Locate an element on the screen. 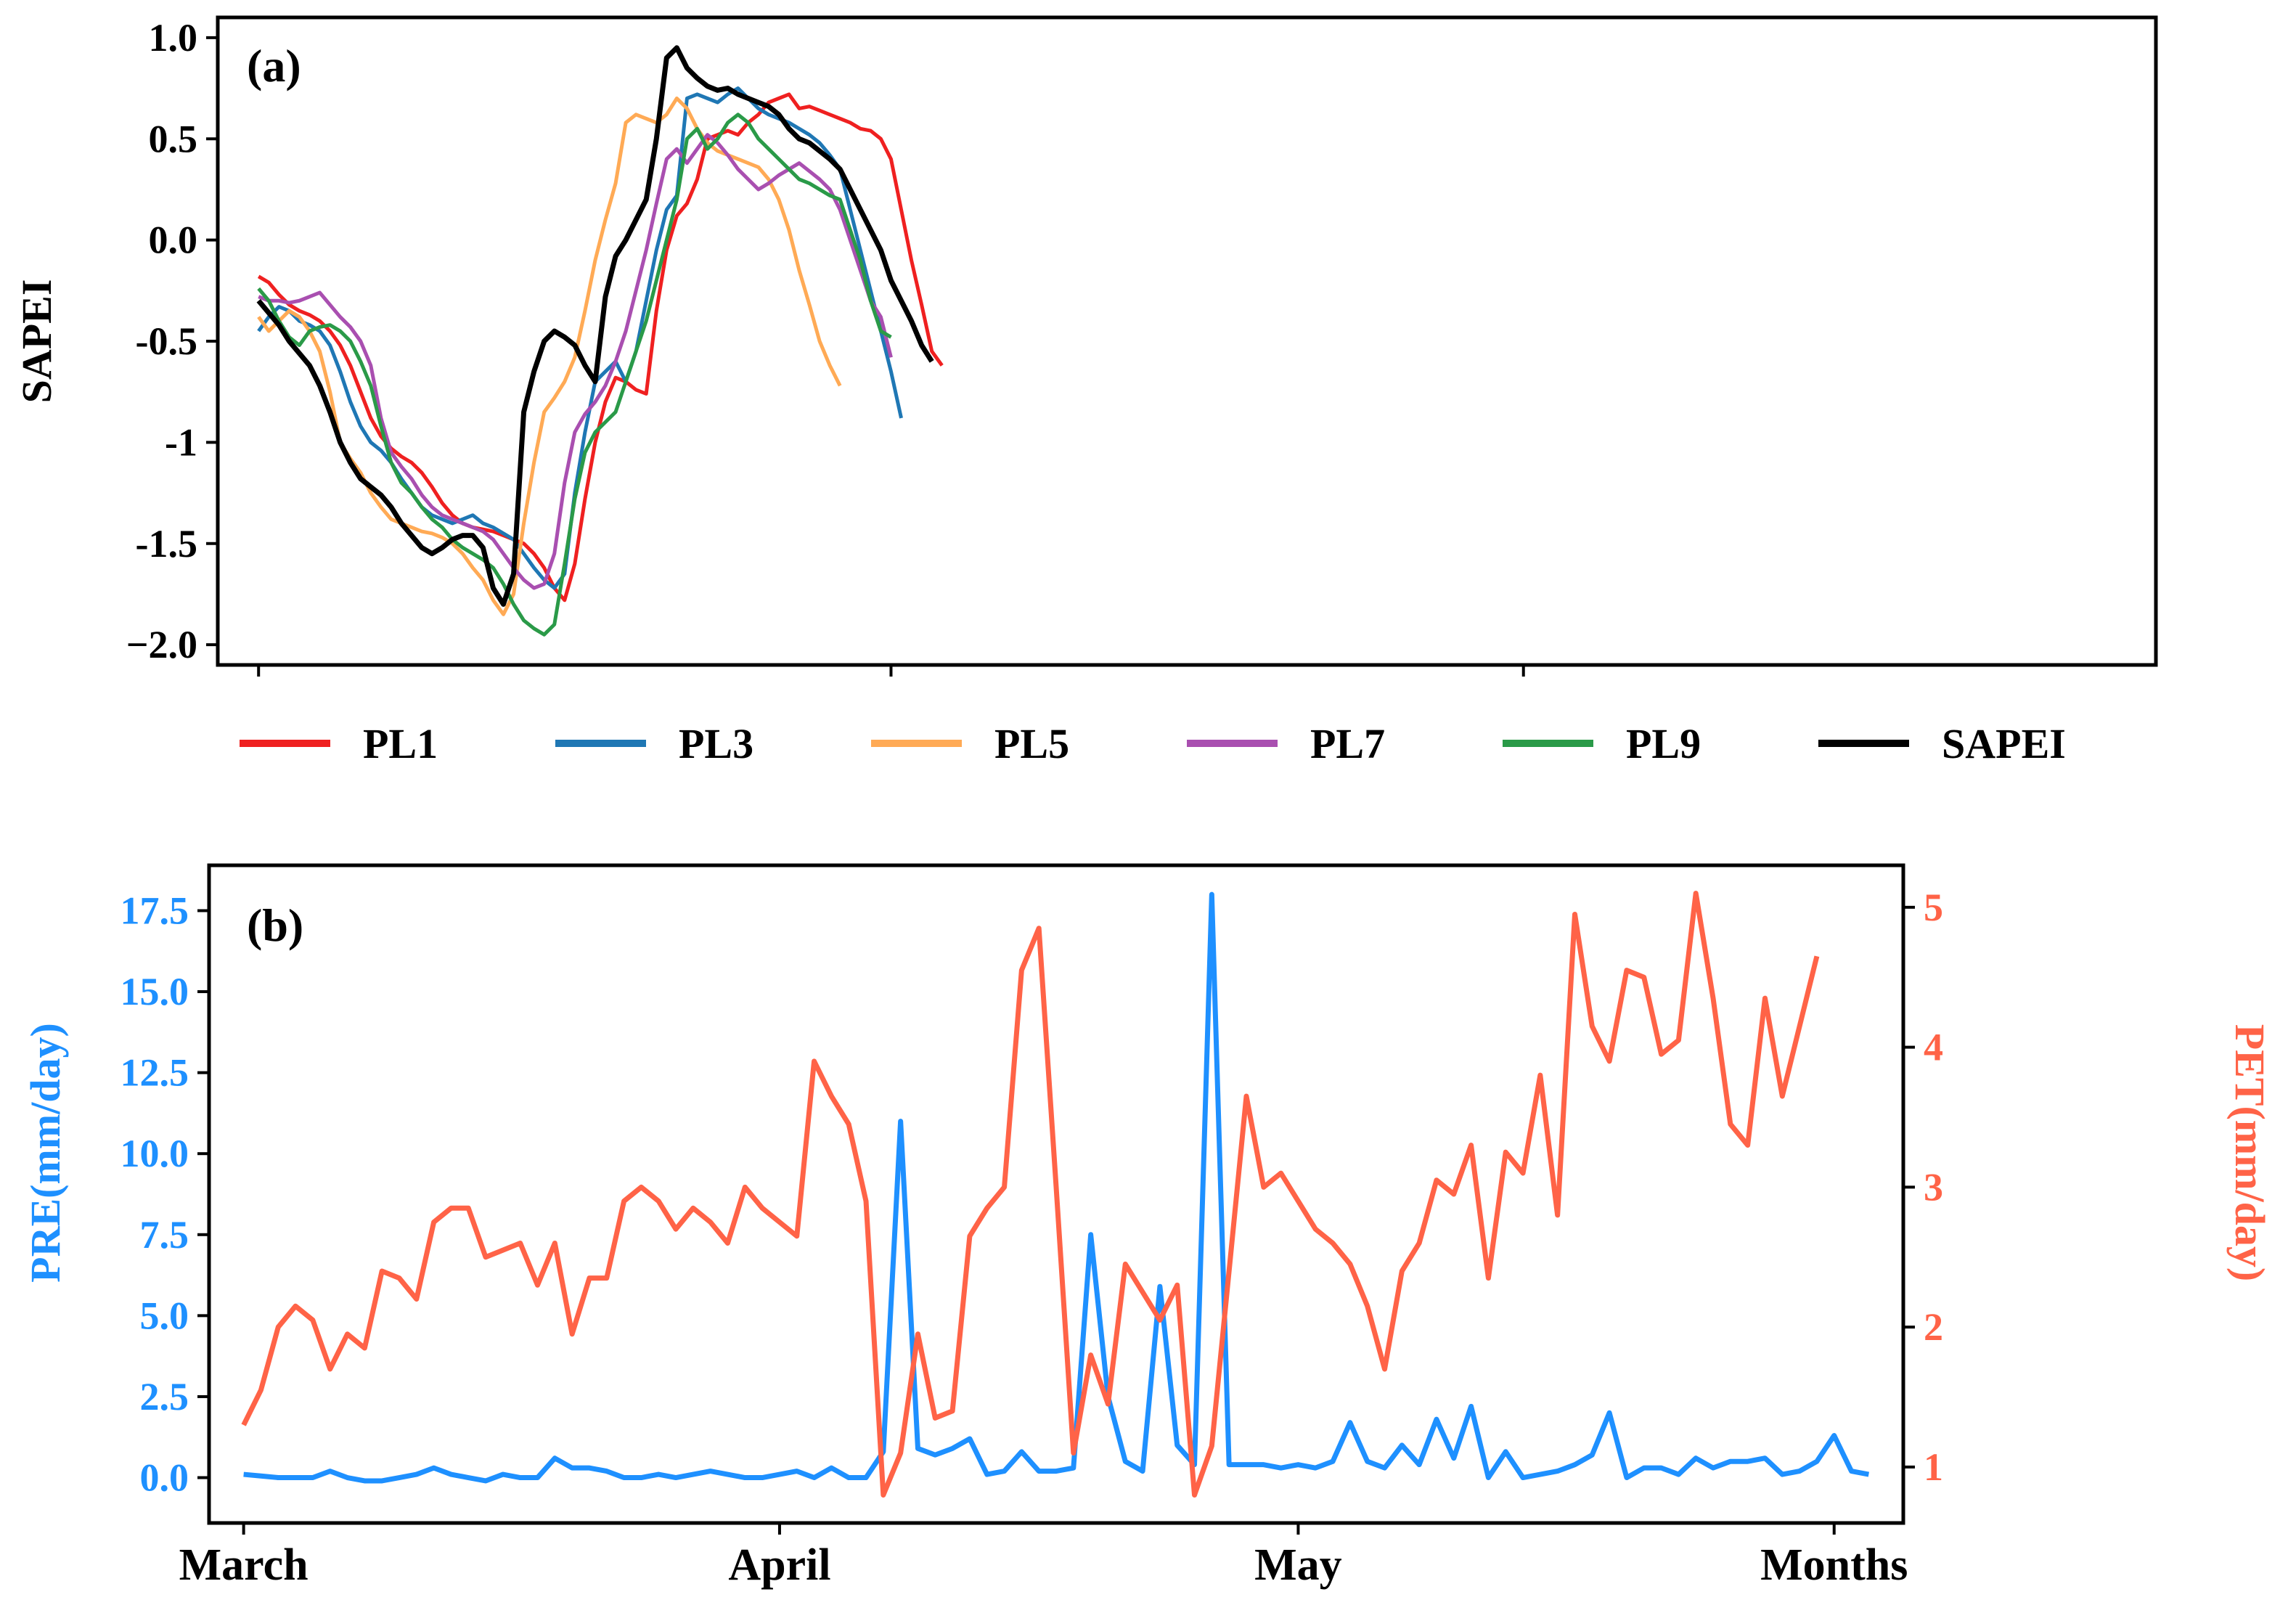 The height and width of the screenshot is (1613, 2296). panel-b-ytick-label-right: 1 is located at coordinates (1933, 1467).